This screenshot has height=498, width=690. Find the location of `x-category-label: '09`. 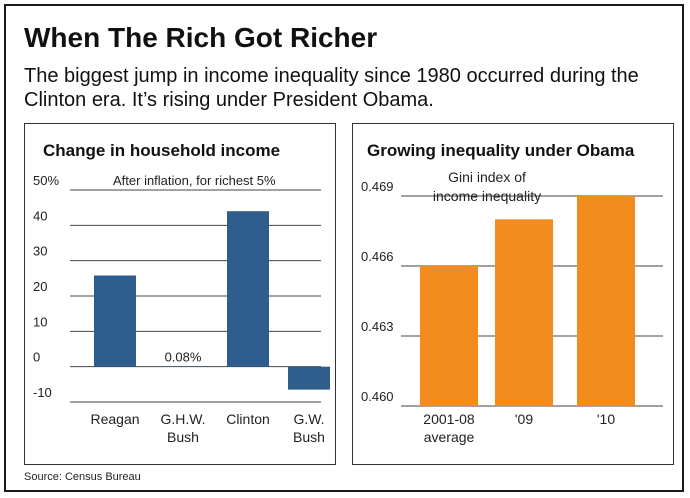

x-category-label: '09 is located at coordinates (524, 419).